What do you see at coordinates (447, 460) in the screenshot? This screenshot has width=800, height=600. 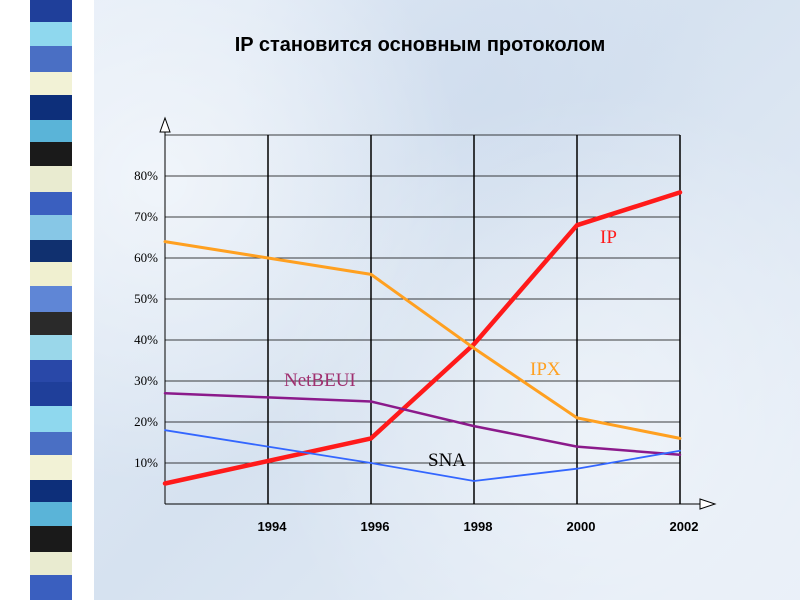 I see `series-label-sna: SNA` at bounding box center [447, 460].